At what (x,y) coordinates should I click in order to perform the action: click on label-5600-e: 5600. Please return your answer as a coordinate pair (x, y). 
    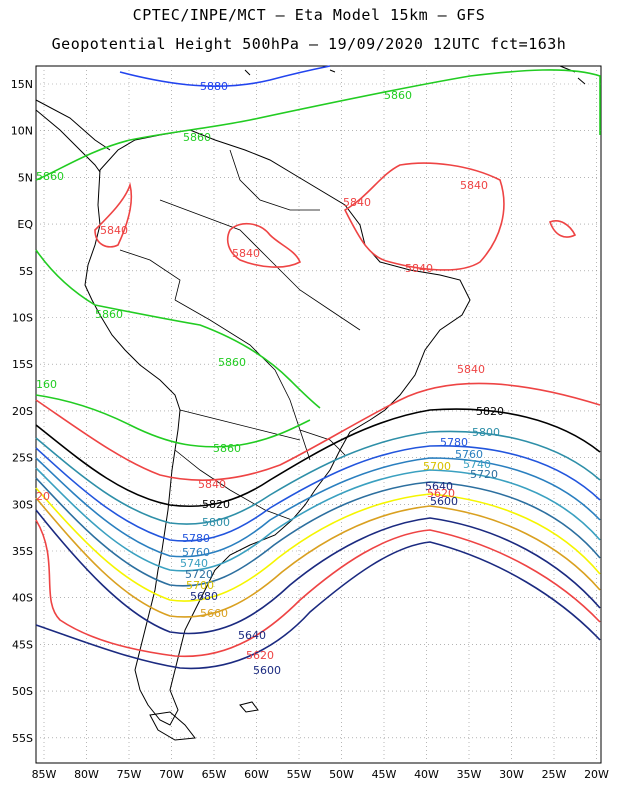
    Looking at the image, I should click on (444, 501).